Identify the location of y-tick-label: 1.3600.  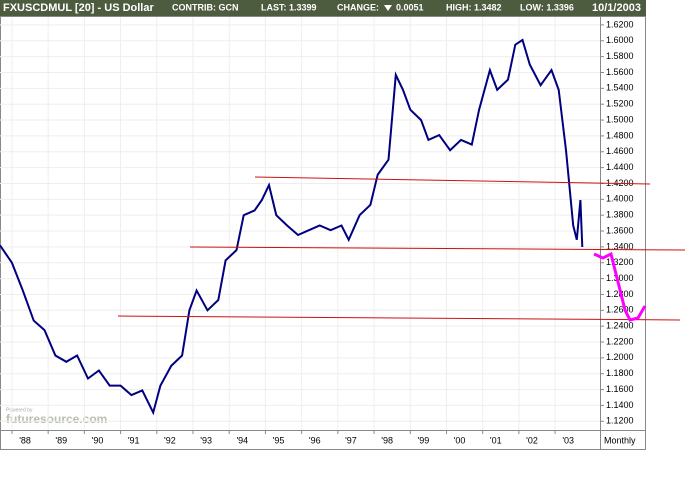
(620, 230).